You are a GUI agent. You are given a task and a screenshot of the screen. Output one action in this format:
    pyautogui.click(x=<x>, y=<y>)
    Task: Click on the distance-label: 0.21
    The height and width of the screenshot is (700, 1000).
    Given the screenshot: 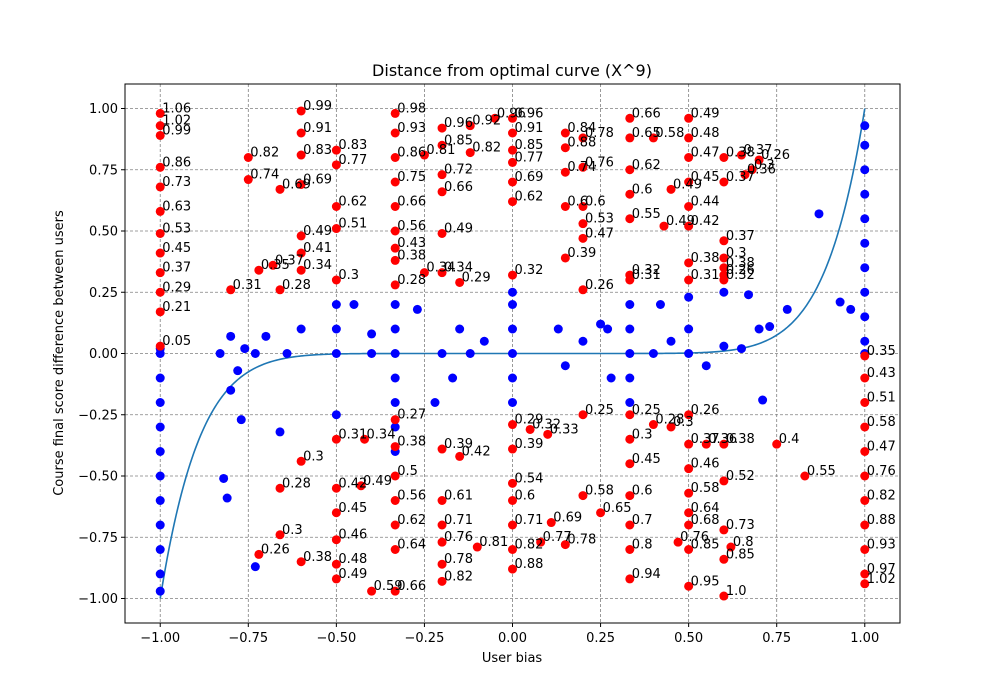 What is the action you would take?
    pyautogui.click(x=176, y=307)
    